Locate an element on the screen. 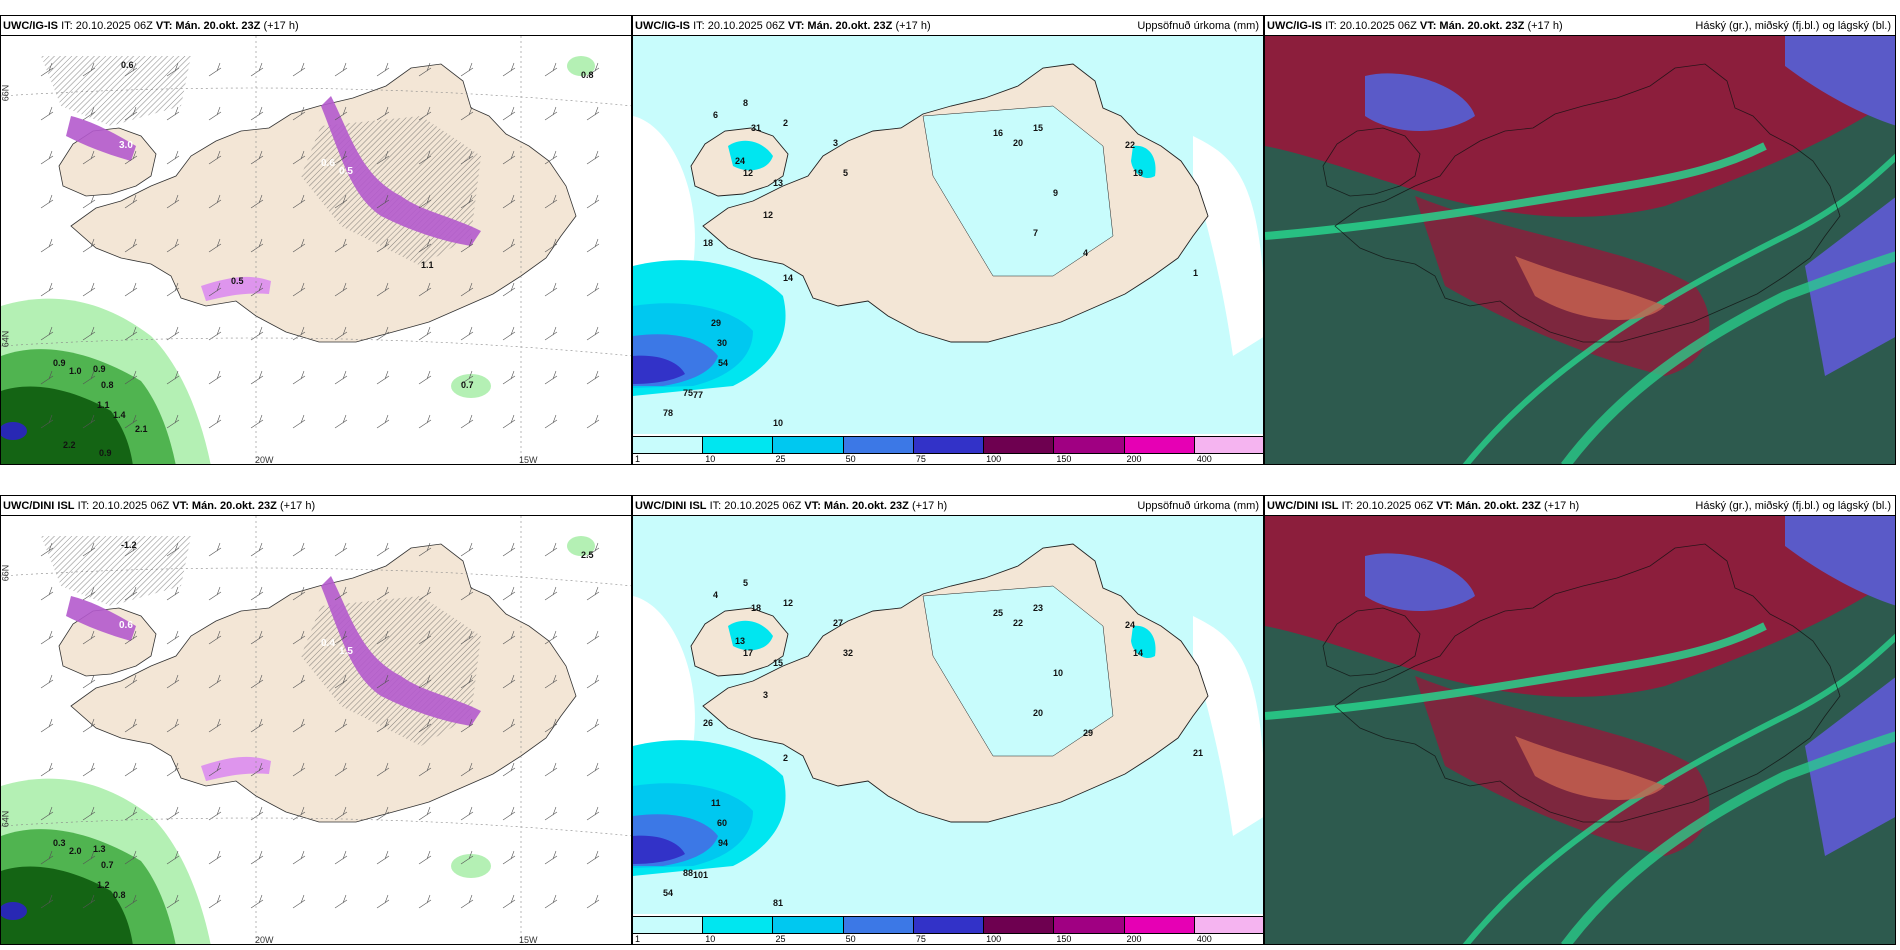 The width and height of the screenshot is (1900, 950). lat-label-64n: 64N is located at coordinates (5, 339).